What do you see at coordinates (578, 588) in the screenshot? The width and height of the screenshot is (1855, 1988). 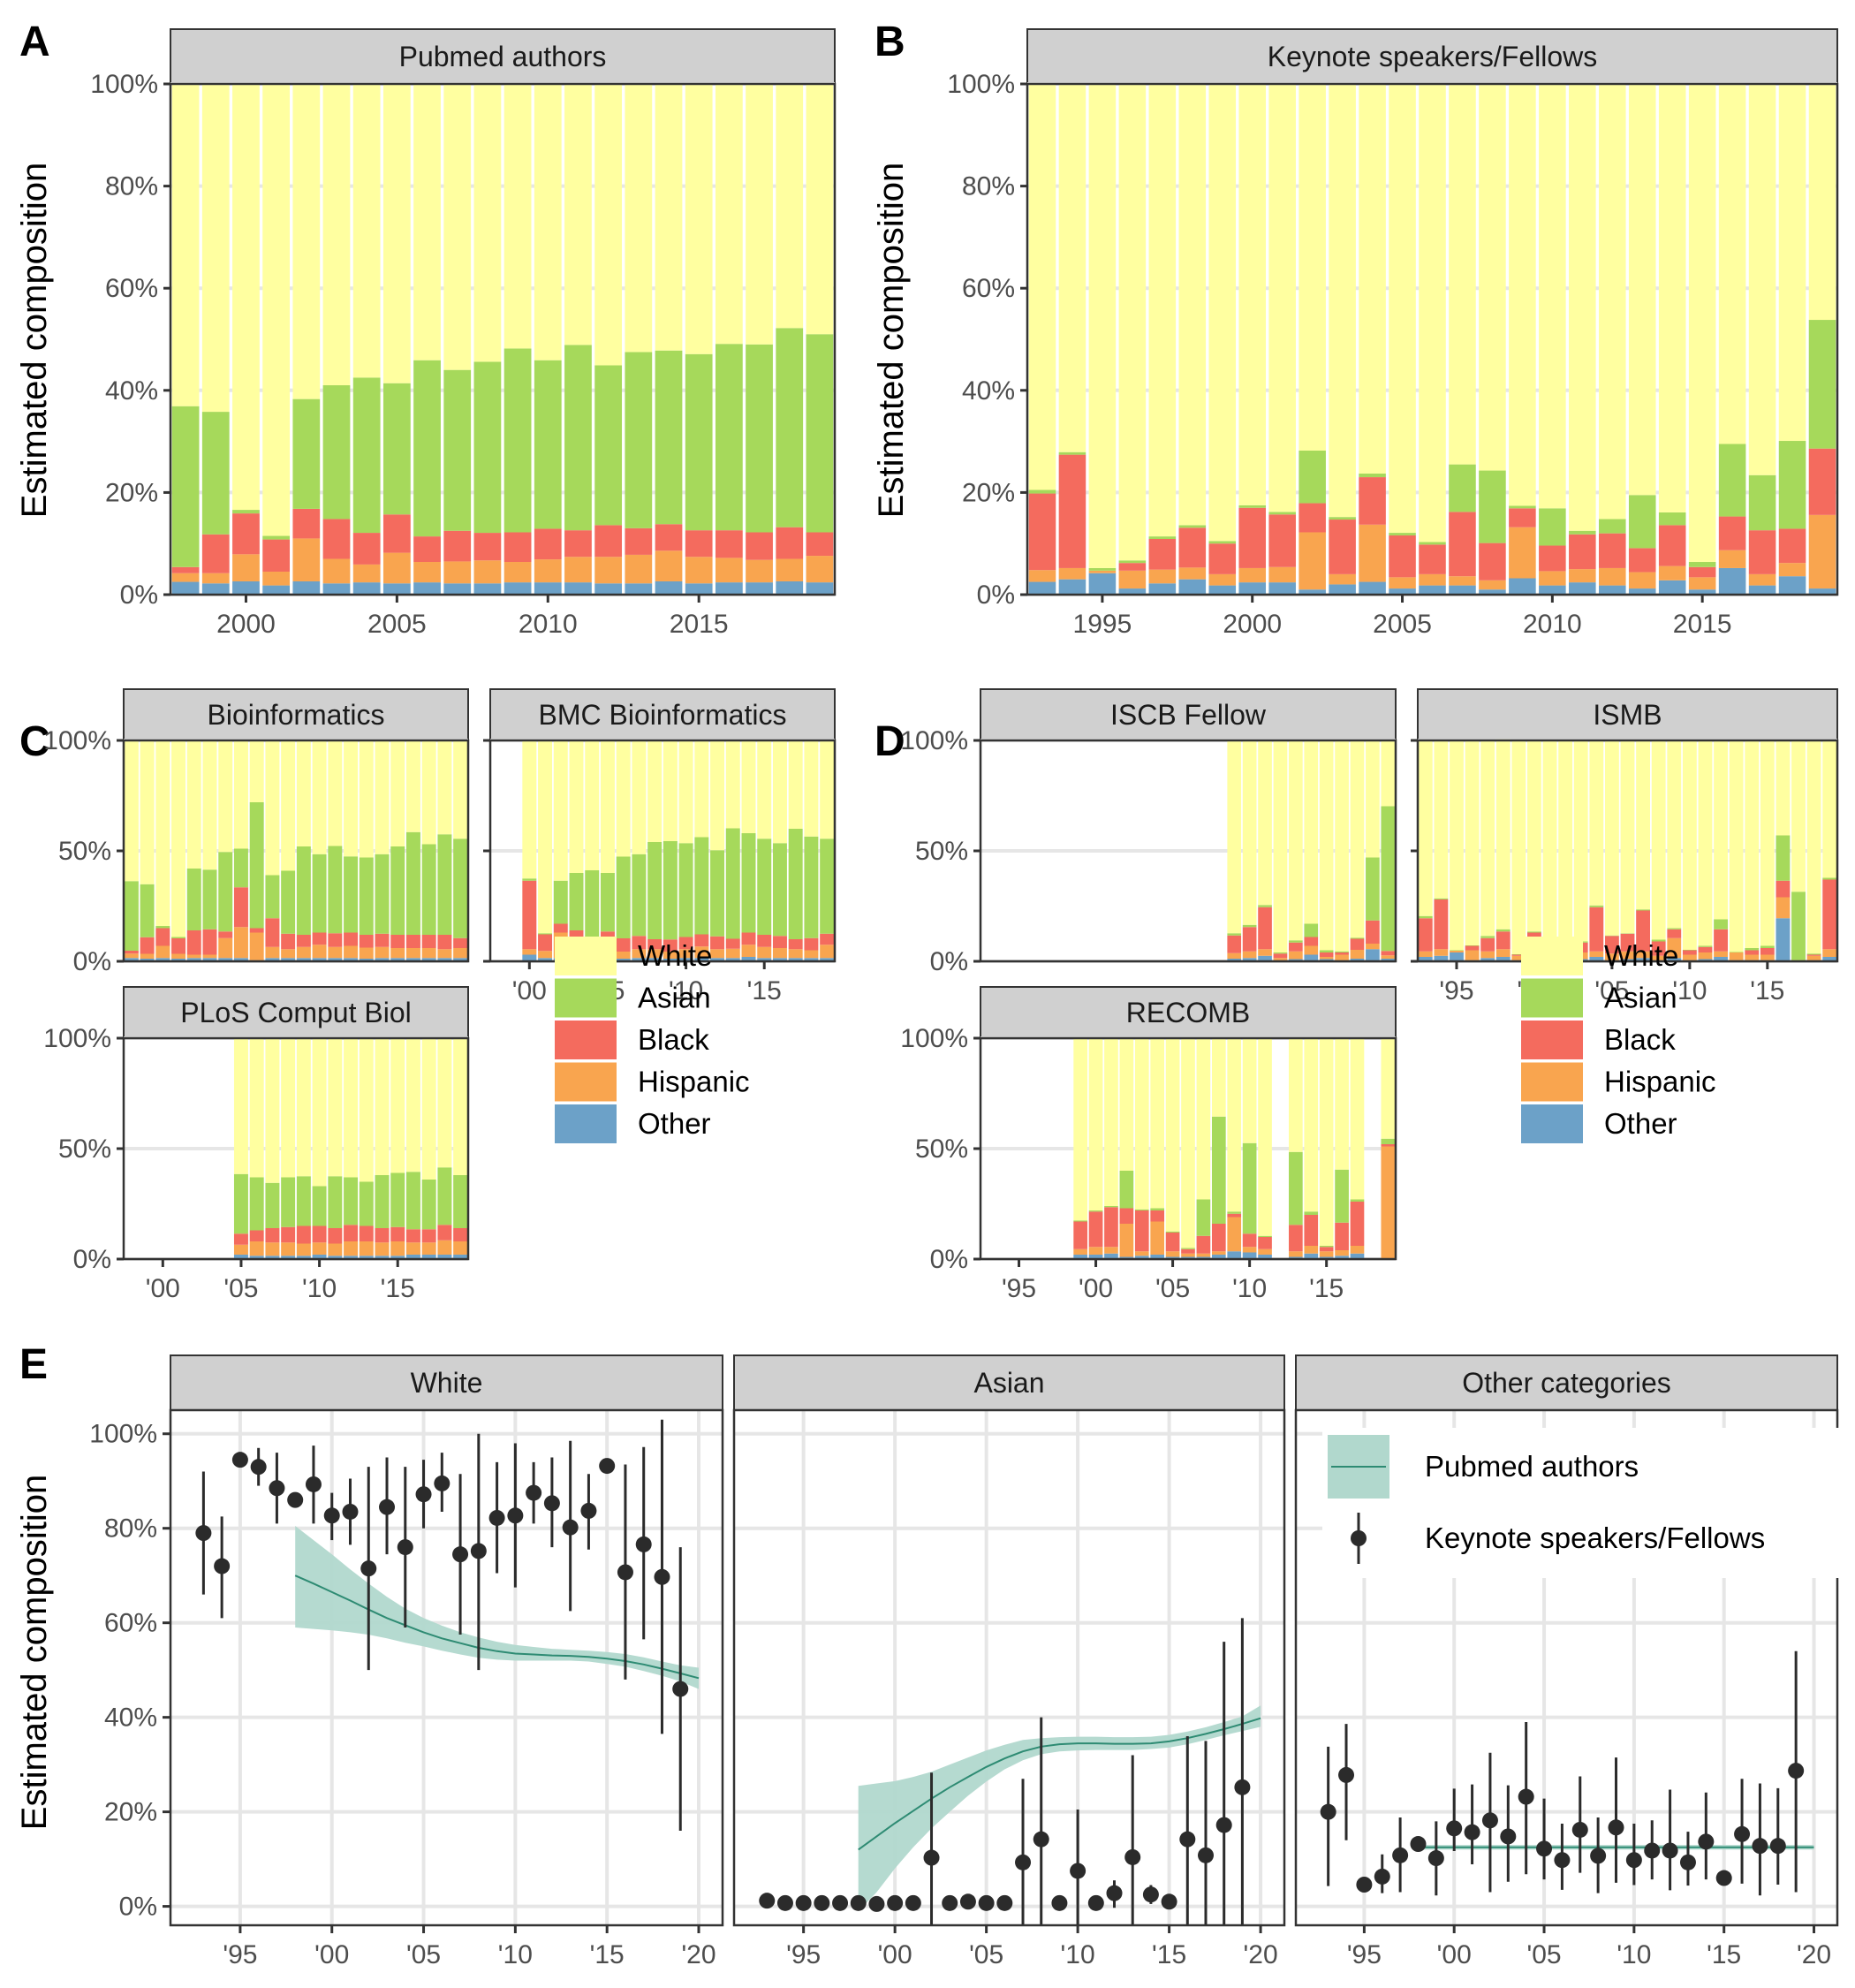 I see `bar-segment-other-2011` at bounding box center [578, 588].